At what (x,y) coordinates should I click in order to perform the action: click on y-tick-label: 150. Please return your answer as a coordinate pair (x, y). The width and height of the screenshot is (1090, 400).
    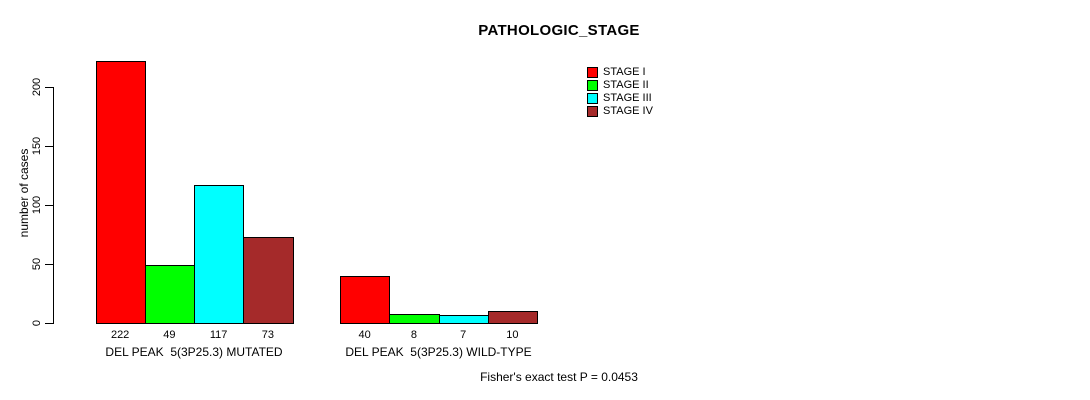
    Looking at the image, I should click on (37, 146).